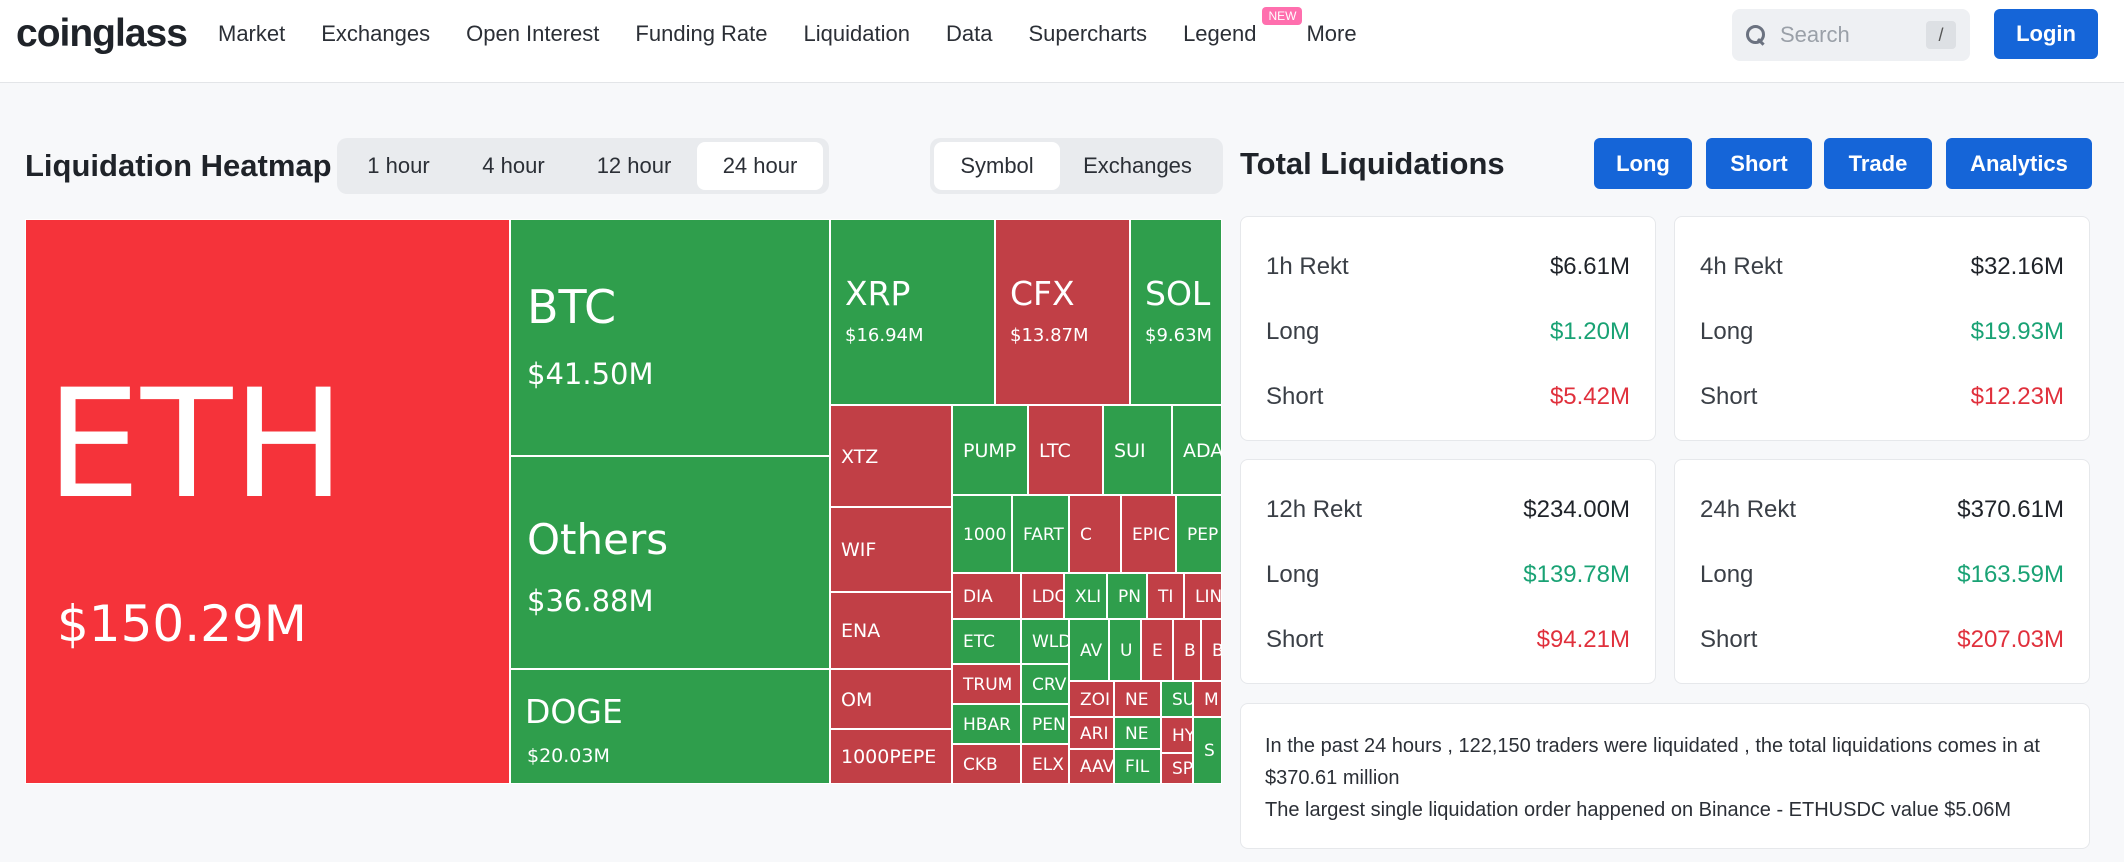 This screenshot has width=2124, height=862. What do you see at coordinates (398, 165) in the screenshot?
I see `tab-1-hour: 1 hour` at bounding box center [398, 165].